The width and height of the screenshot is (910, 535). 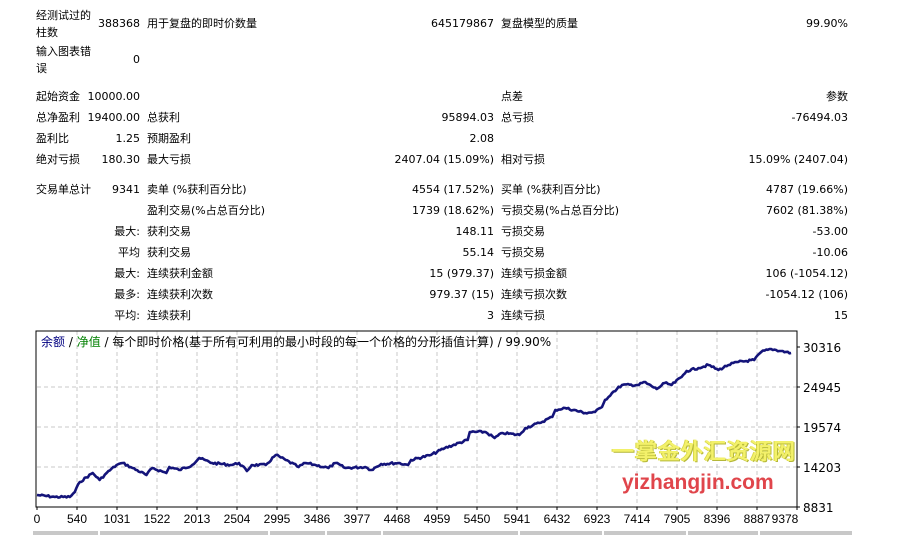 I want to click on legend-balance: 余额, so click(x=53, y=341).